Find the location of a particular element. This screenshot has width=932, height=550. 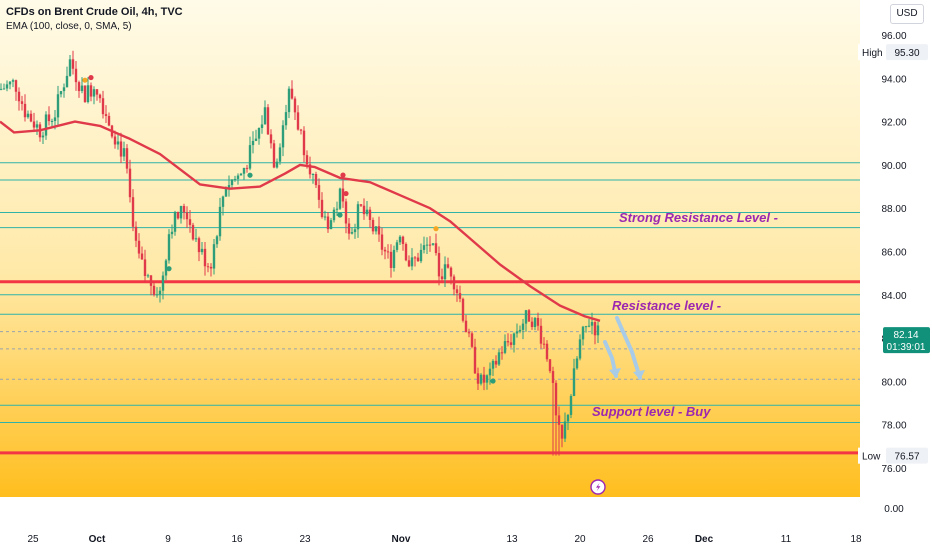

price-tick-label: 76.00 is located at coordinates (893, 469).